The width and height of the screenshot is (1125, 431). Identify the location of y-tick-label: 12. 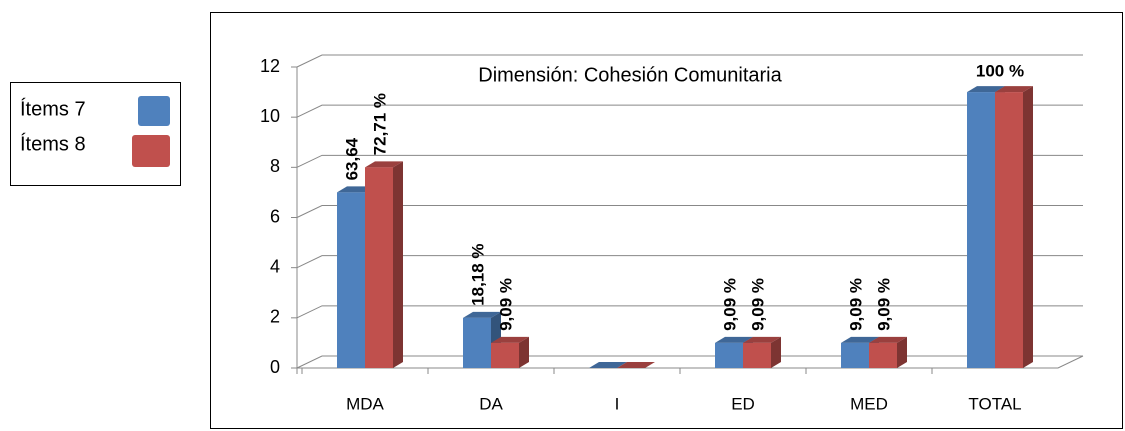
(270, 66).